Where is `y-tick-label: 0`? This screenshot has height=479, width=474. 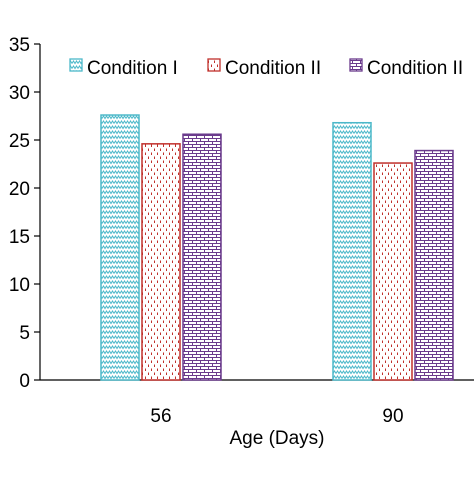
y-tick-label: 0 is located at coordinates (24, 381).